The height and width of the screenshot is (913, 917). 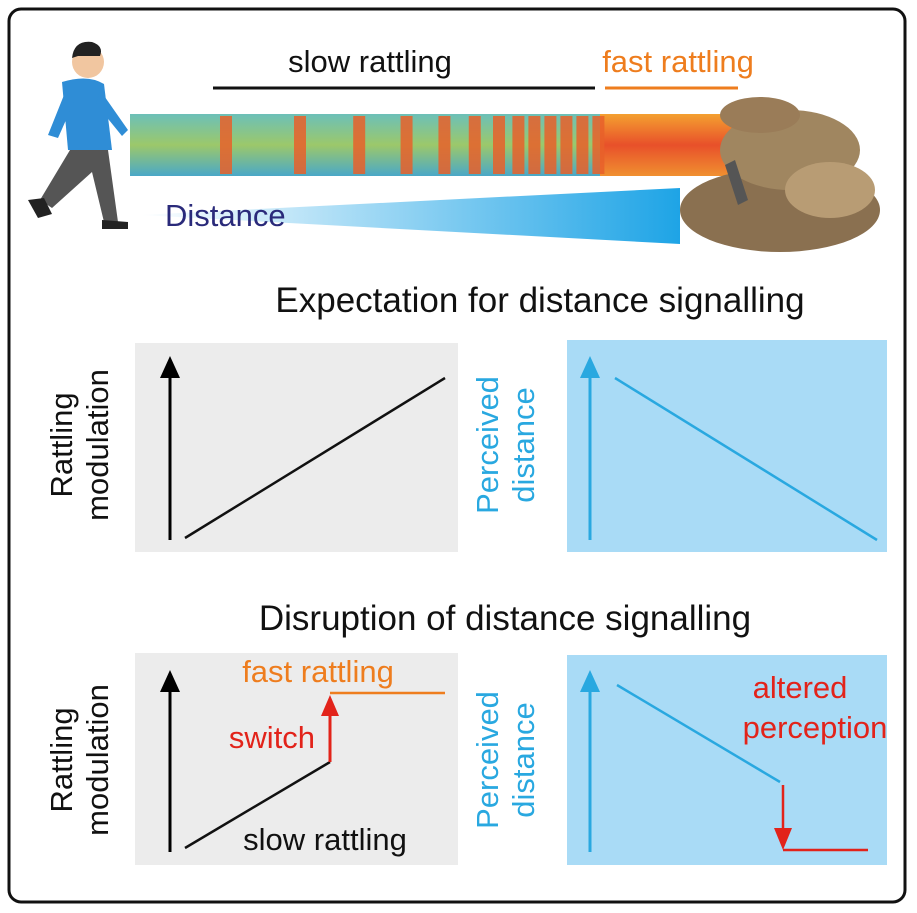 What do you see at coordinates (815, 727) in the screenshot?
I see `annotation: perception` at bounding box center [815, 727].